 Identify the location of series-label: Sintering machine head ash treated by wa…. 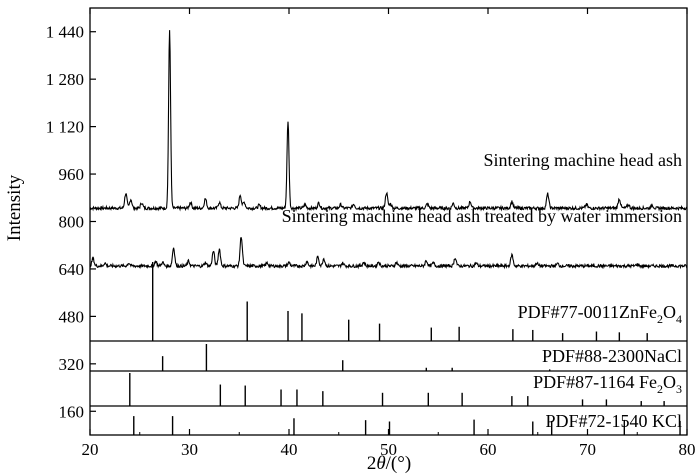
(482, 216).